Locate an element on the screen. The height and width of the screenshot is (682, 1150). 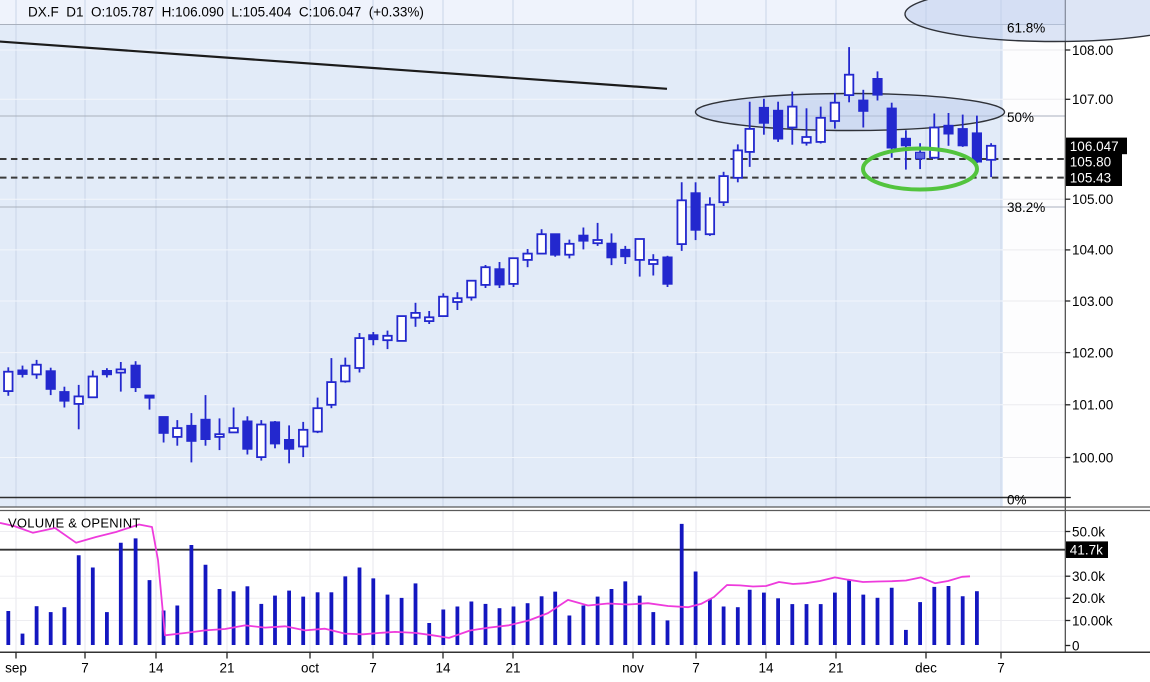
svg-text: 38.2% is located at coordinates (1026, 207).